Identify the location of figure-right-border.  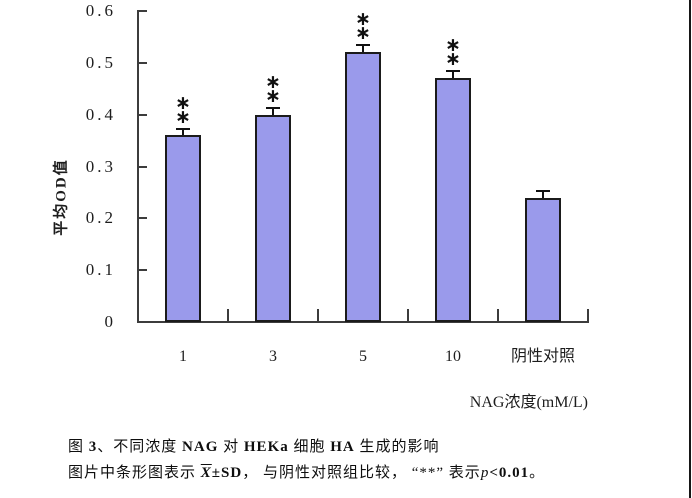
(690, 249).